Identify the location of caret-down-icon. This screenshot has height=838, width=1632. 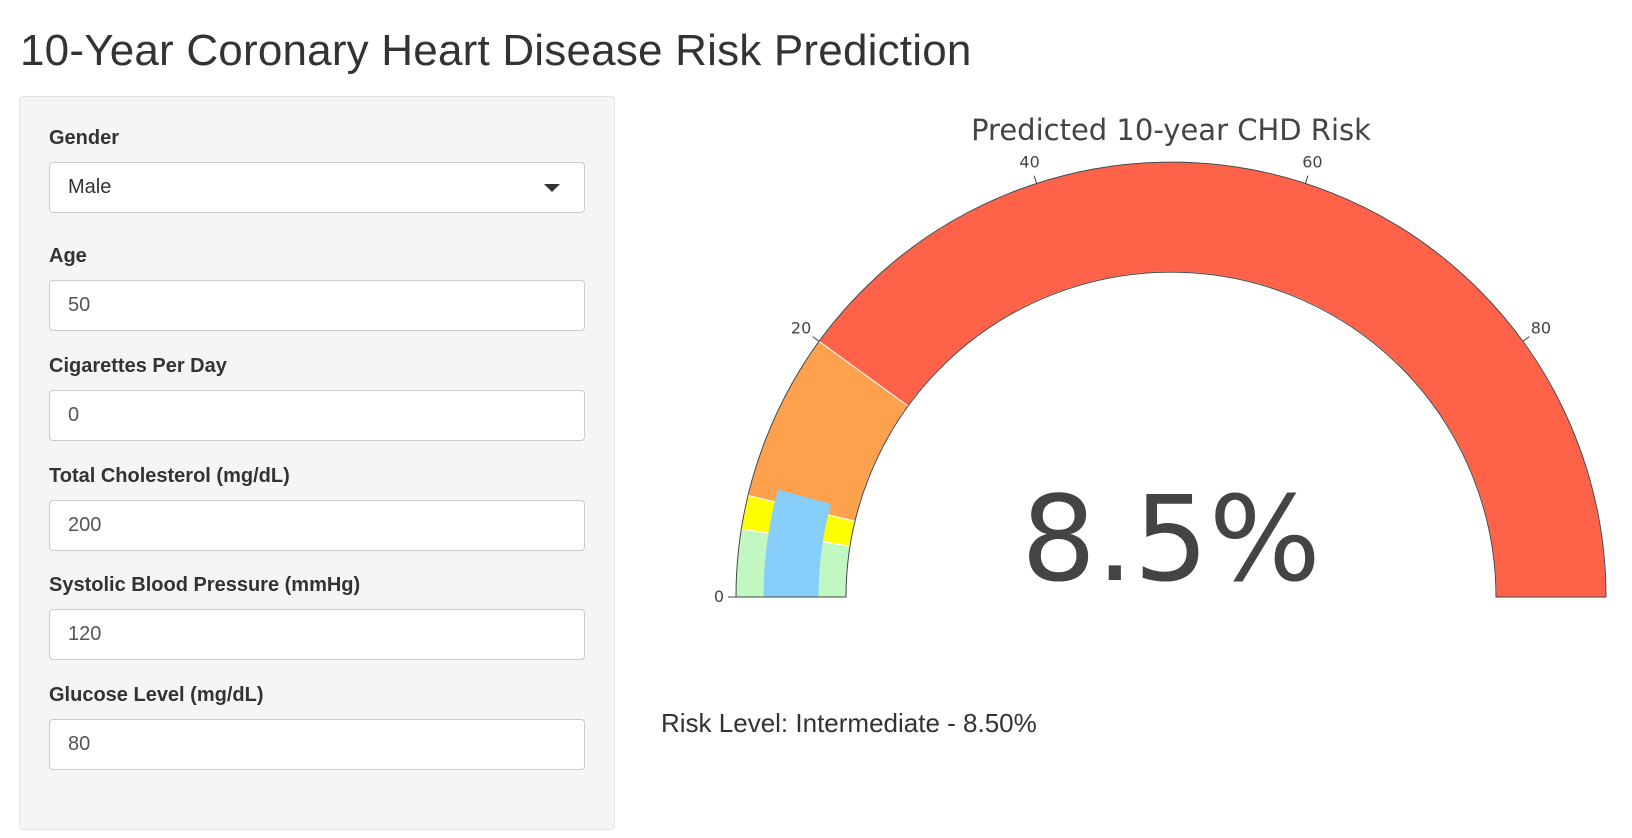
(552, 188).